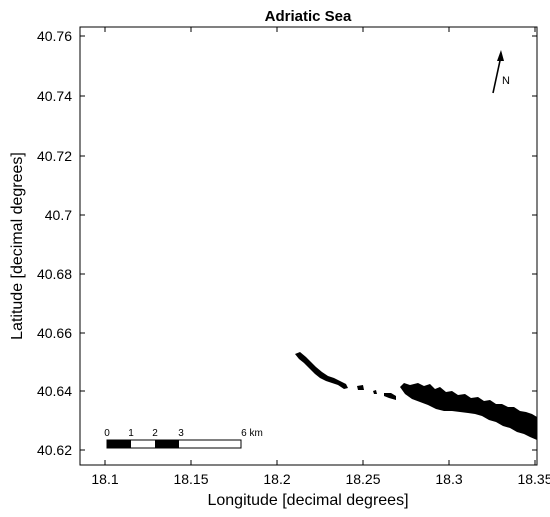  Describe the element at coordinates (54, 333) in the screenshot. I see `y-tick-label: 40.66` at that location.